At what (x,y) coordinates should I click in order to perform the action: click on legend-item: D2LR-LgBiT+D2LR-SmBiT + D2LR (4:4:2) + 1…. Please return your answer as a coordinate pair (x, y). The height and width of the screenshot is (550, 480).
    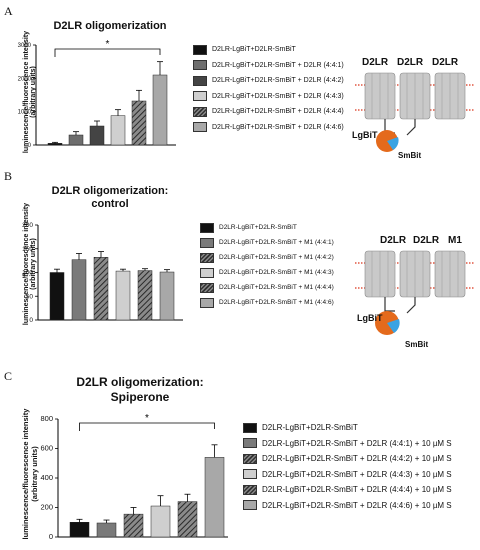
    Looking at the image, I should click on (347, 459).